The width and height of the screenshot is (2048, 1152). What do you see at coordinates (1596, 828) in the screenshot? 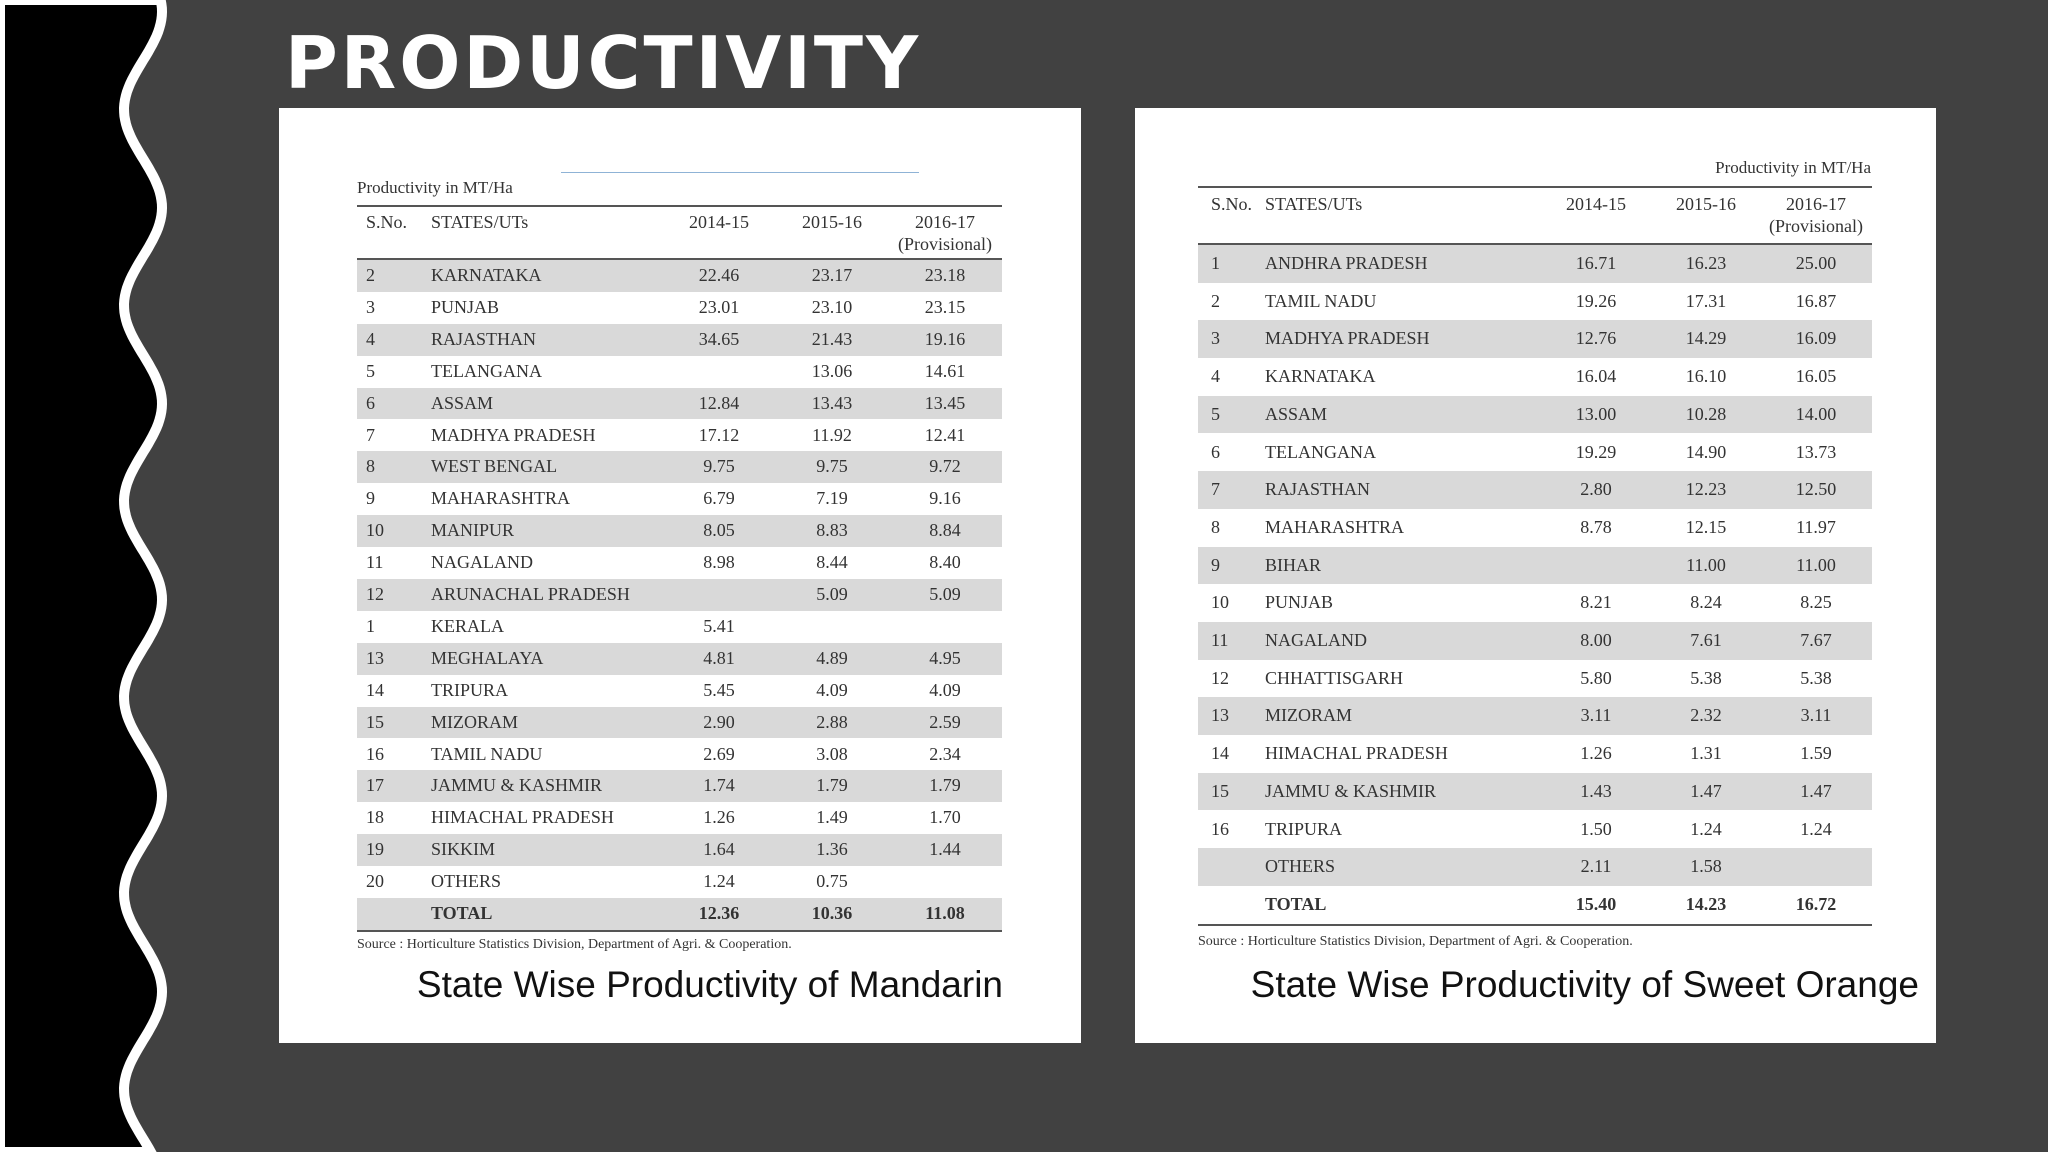
I see `value-cell: 1.50` at bounding box center [1596, 828].